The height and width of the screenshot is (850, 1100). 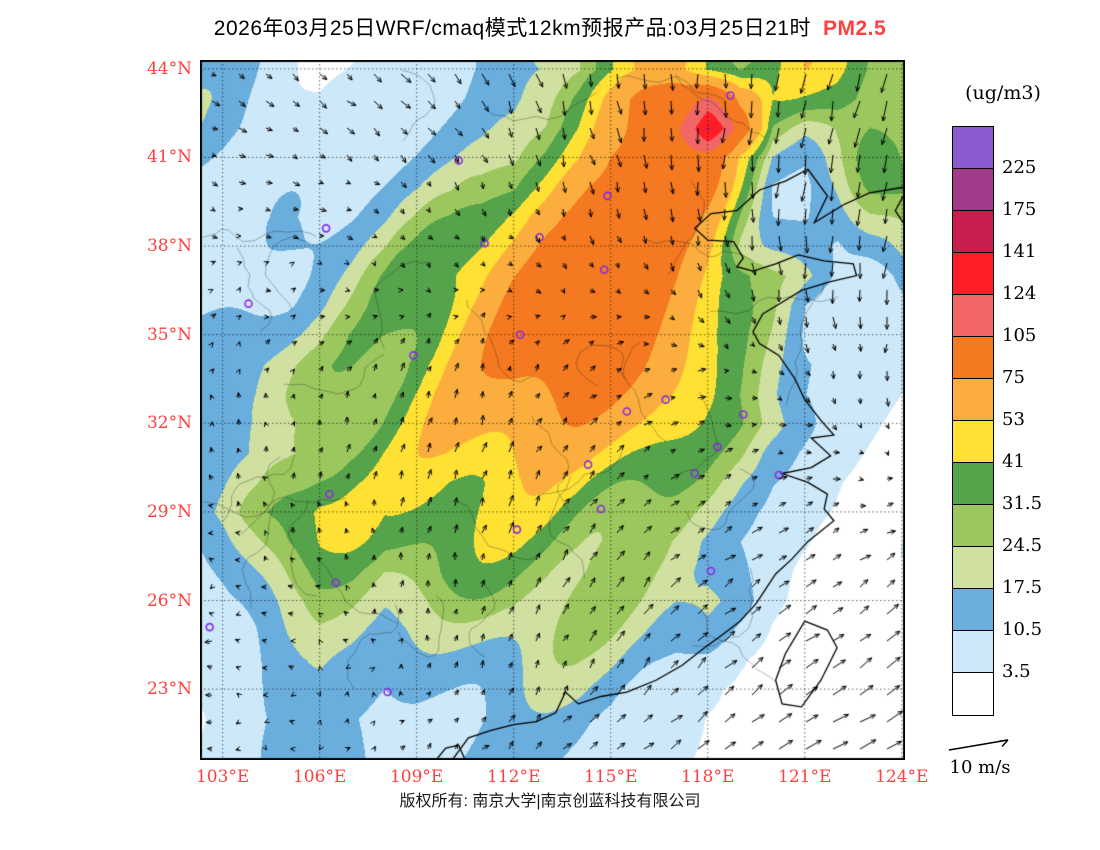 I want to click on wind-reference-arrow-shaft, so click(x=978, y=745).